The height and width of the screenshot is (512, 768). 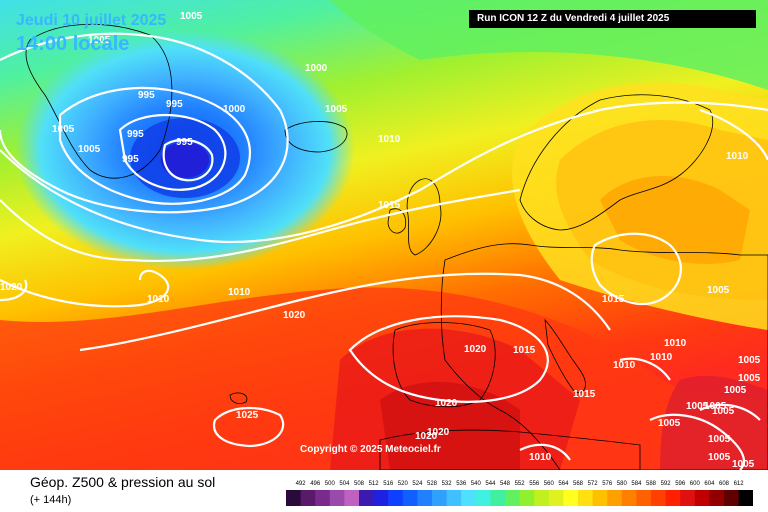 I want to click on legend-tick-label: 536, so click(x=461, y=484).